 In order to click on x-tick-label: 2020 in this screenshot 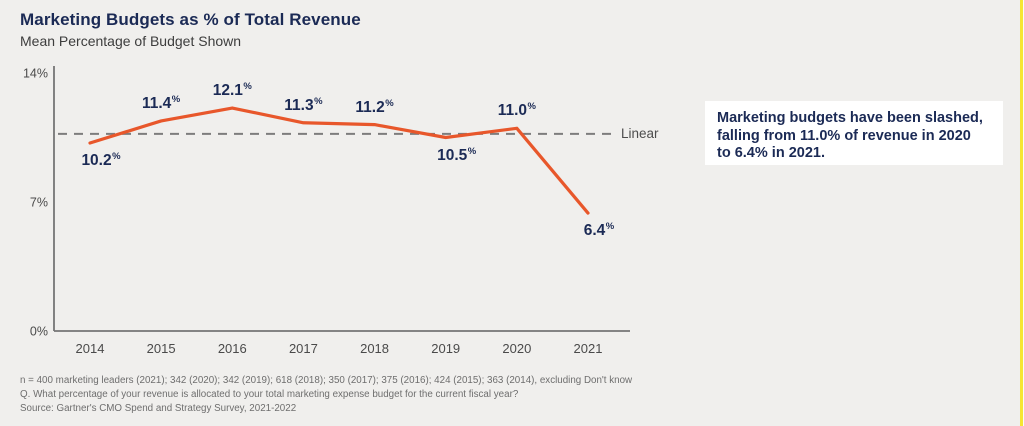, I will do `click(516, 348)`.